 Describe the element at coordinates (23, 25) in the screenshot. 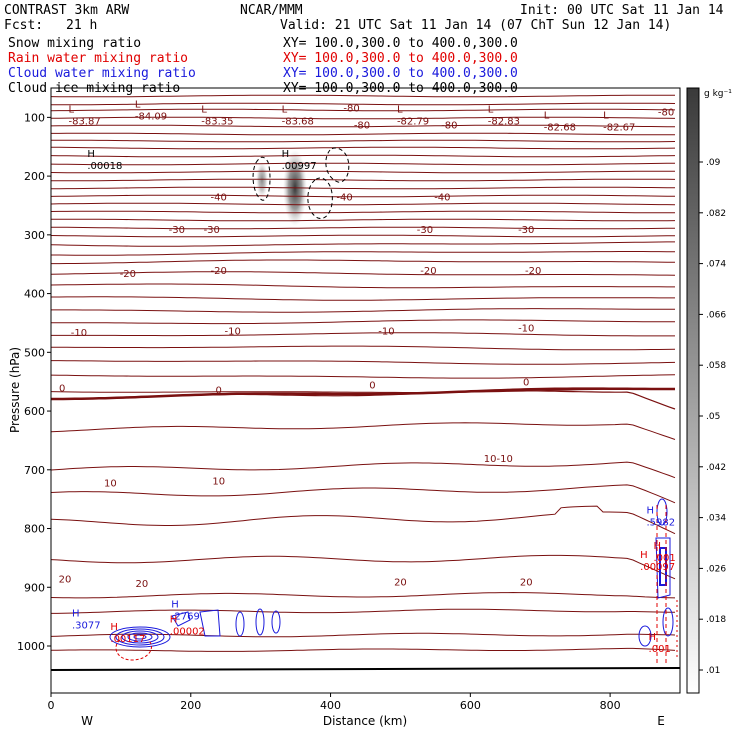

I see `forecast-label: Fcst:` at that location.